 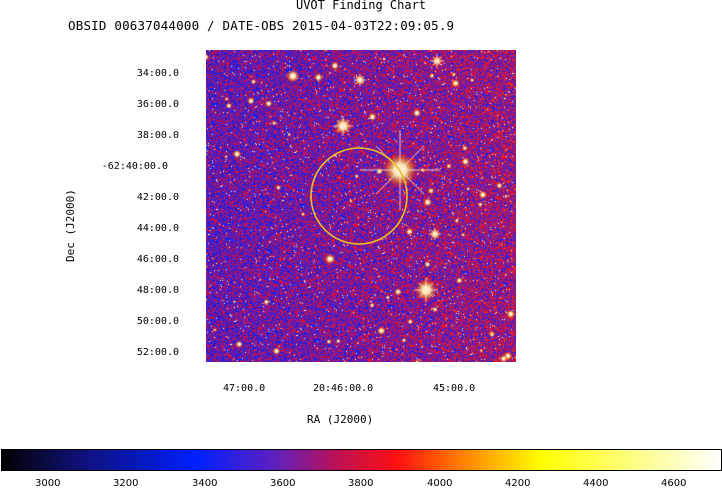 What do you see at coordinates (134, 166) in the screenshot?
I see `dec-tick: -62:40:00.0` at bounding box center [134, 166].